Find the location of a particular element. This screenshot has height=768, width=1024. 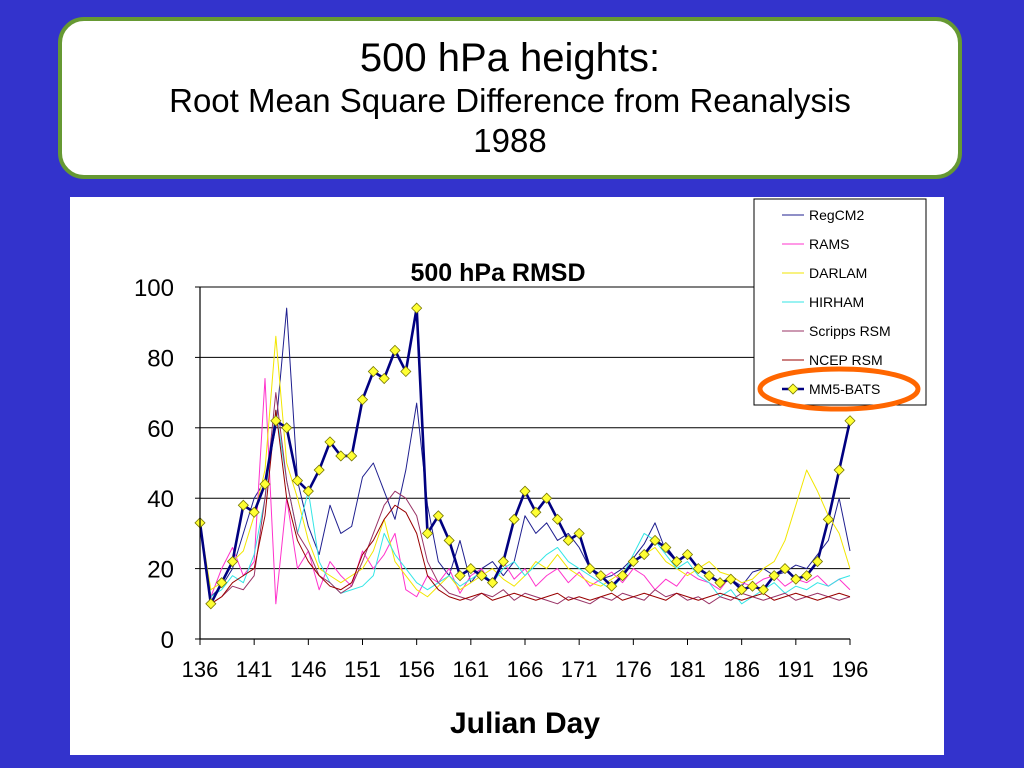

y-tick-label: 100 is located at coordinates (154, 288).